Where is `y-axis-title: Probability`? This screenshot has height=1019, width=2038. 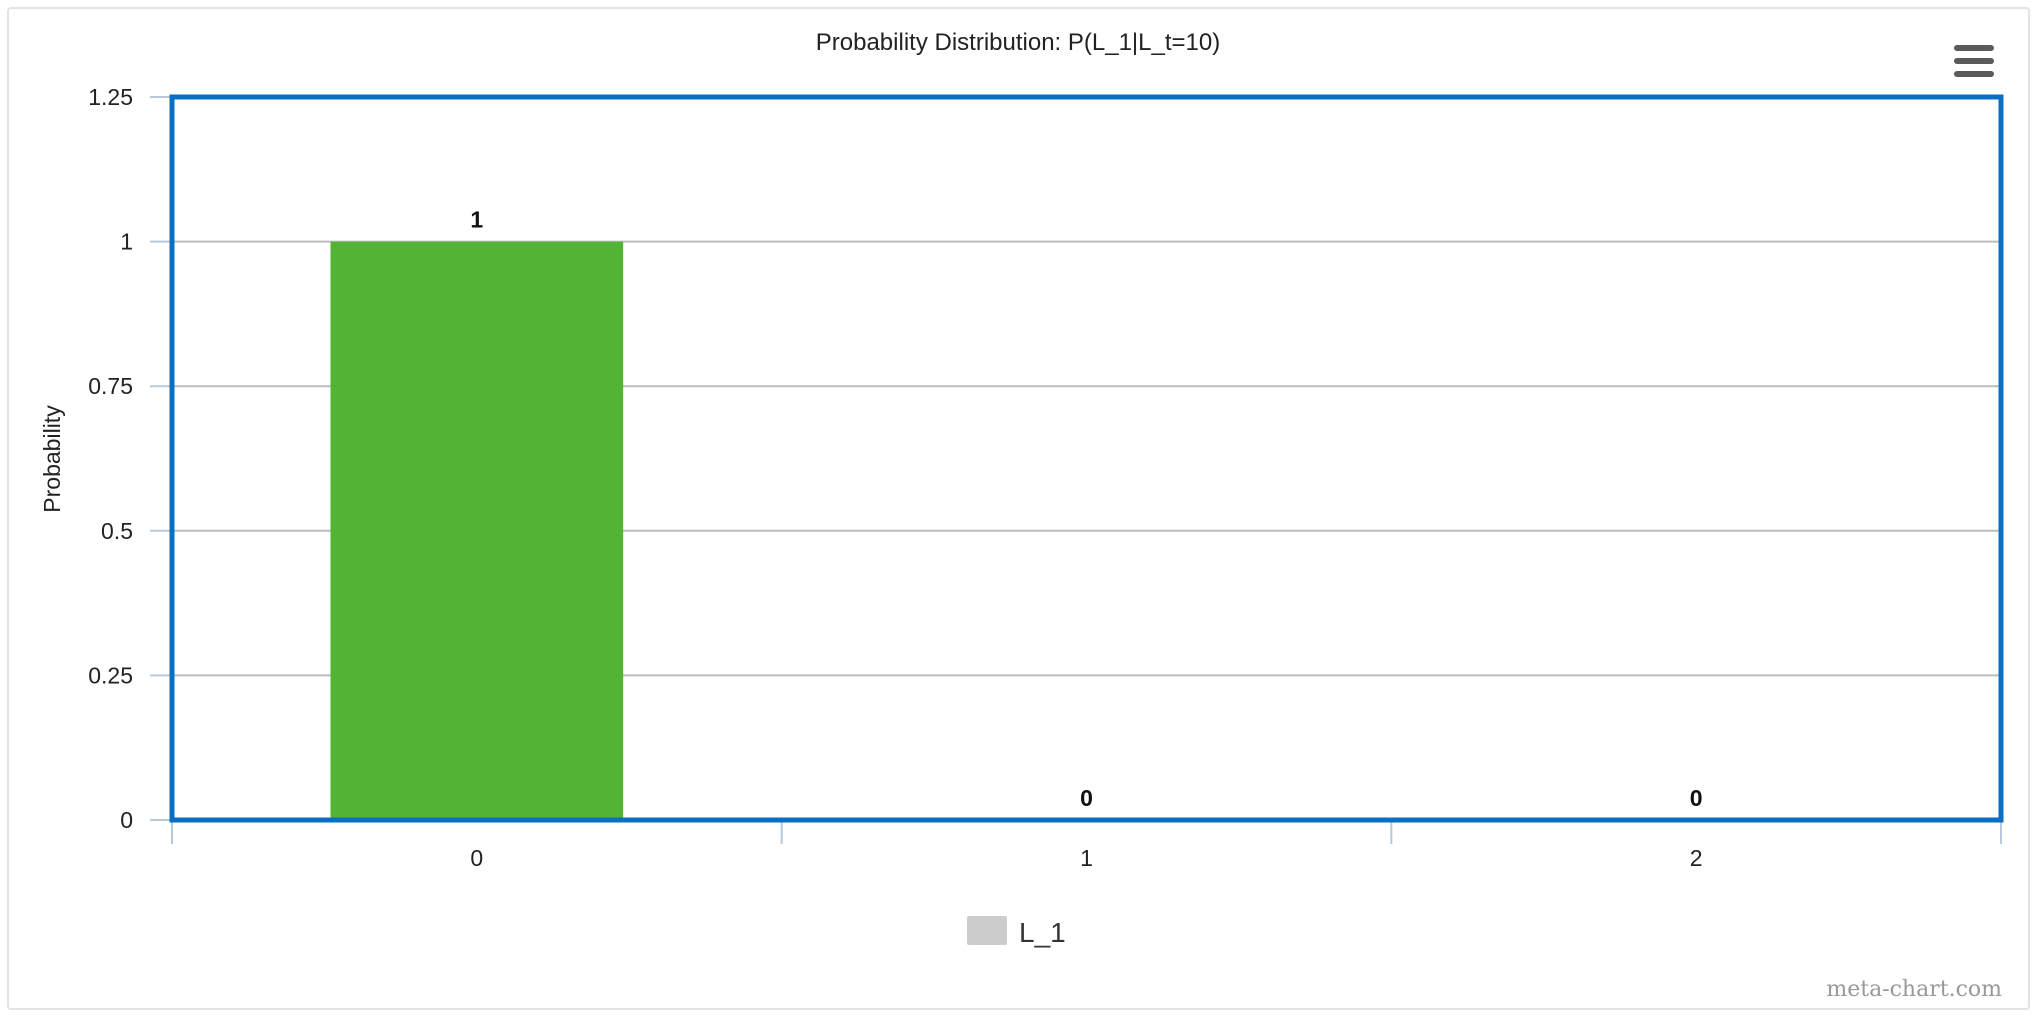
y-axis-title: Probability is located at coordinates (52, 459).